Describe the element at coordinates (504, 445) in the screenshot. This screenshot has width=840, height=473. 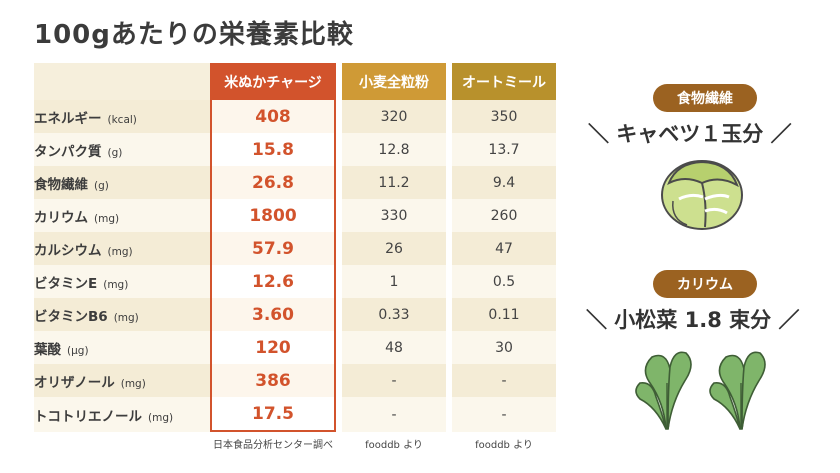
I see `source-oat: fooddb より` at that location.